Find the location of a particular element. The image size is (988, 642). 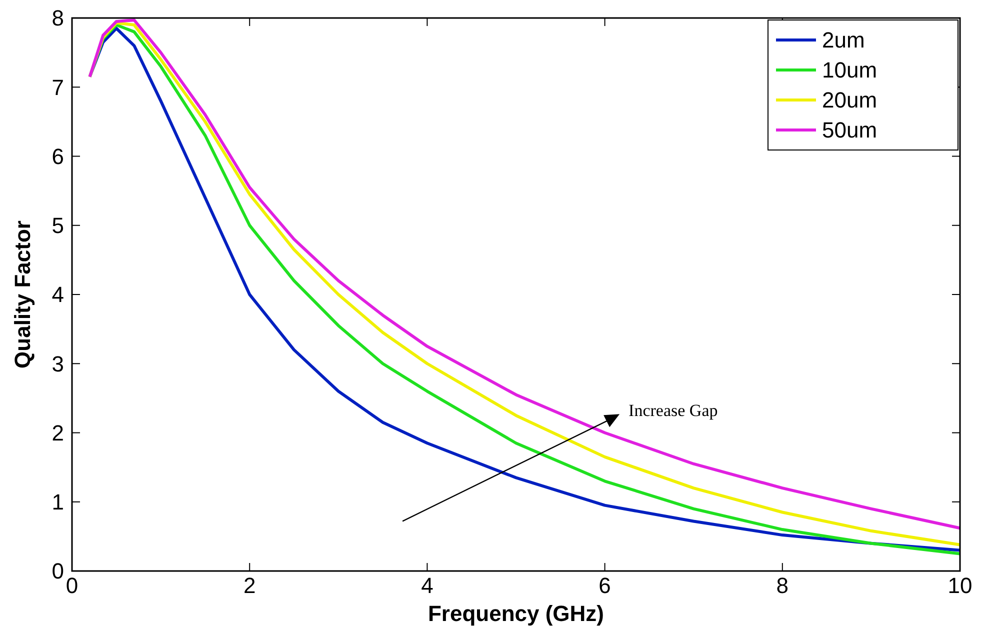

legend-label: 50um is located at coordinates (850, 130).